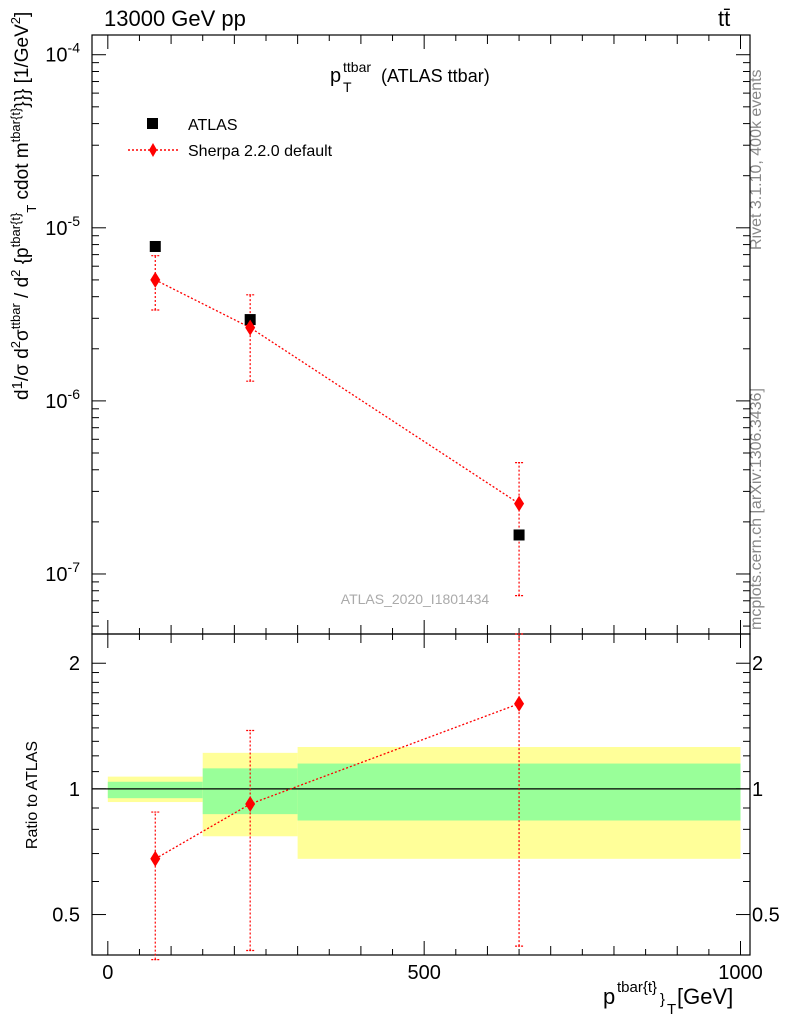 The image size is (786, 1029). What do you see at coordinates (671, 1009) in the screenshot?
I see `x-axis-title-sub: T` at bounding box center [671, 1009].